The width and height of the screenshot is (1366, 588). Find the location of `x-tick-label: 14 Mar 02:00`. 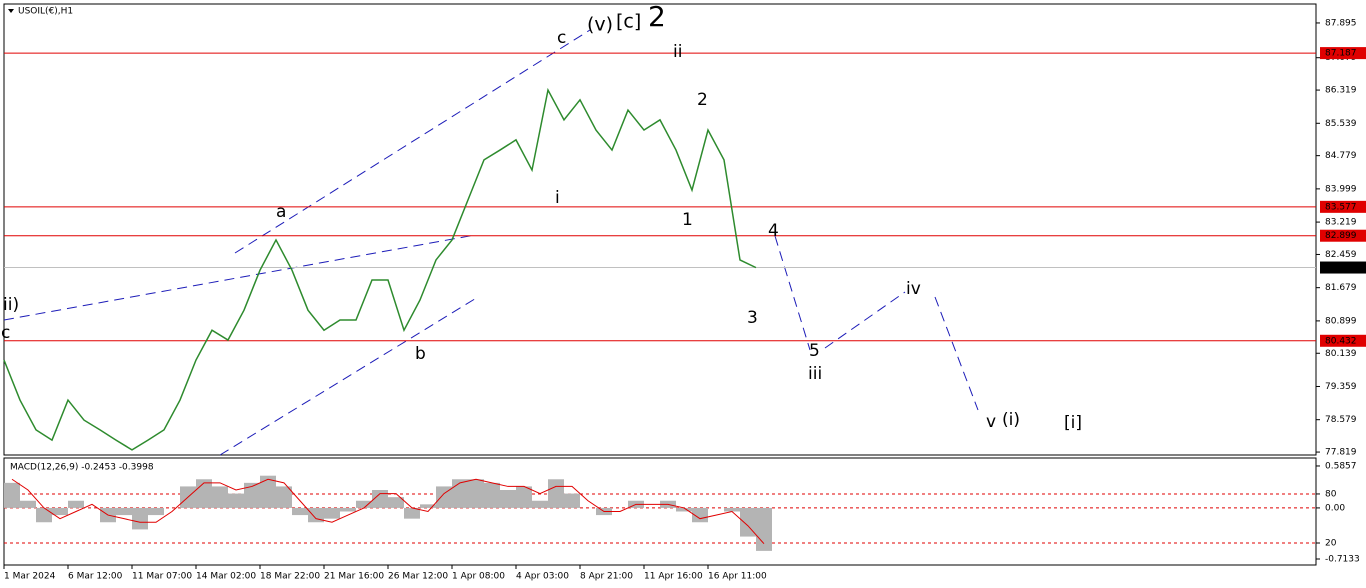

x-tick-label: 14 Mar 02:00 is located at coordinates (226, 577).